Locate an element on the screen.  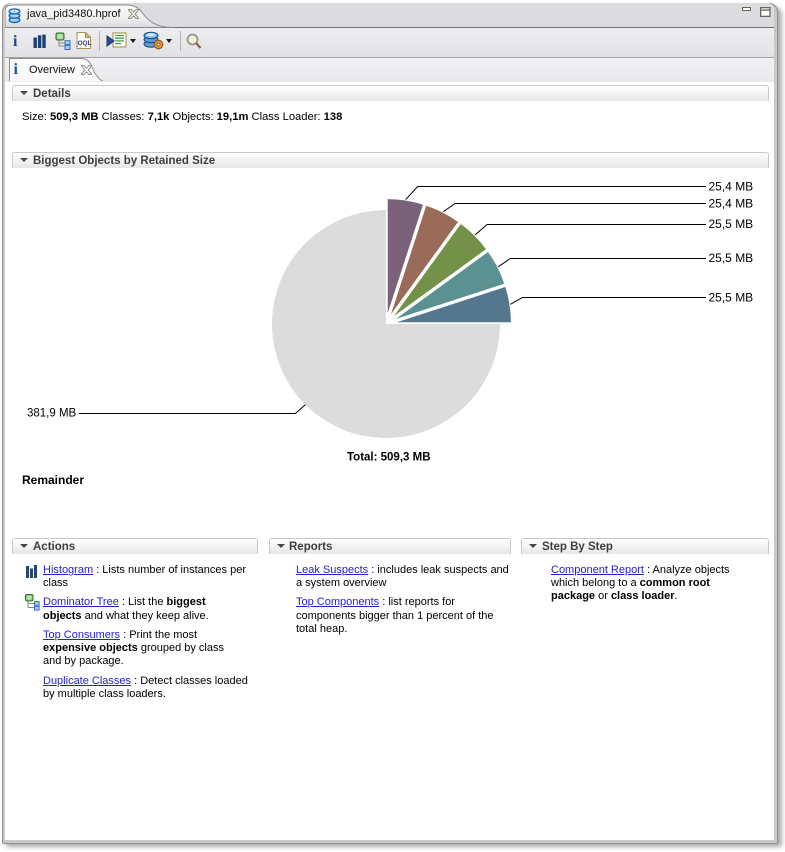
svg-text: OQL is located at coordinates (85, 43).